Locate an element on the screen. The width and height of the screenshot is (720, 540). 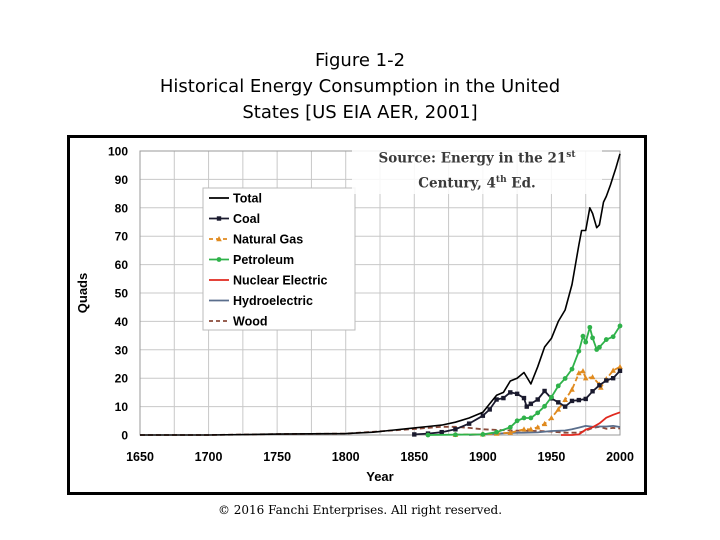
legend-marker-coal is located at coordinates (219, 218).